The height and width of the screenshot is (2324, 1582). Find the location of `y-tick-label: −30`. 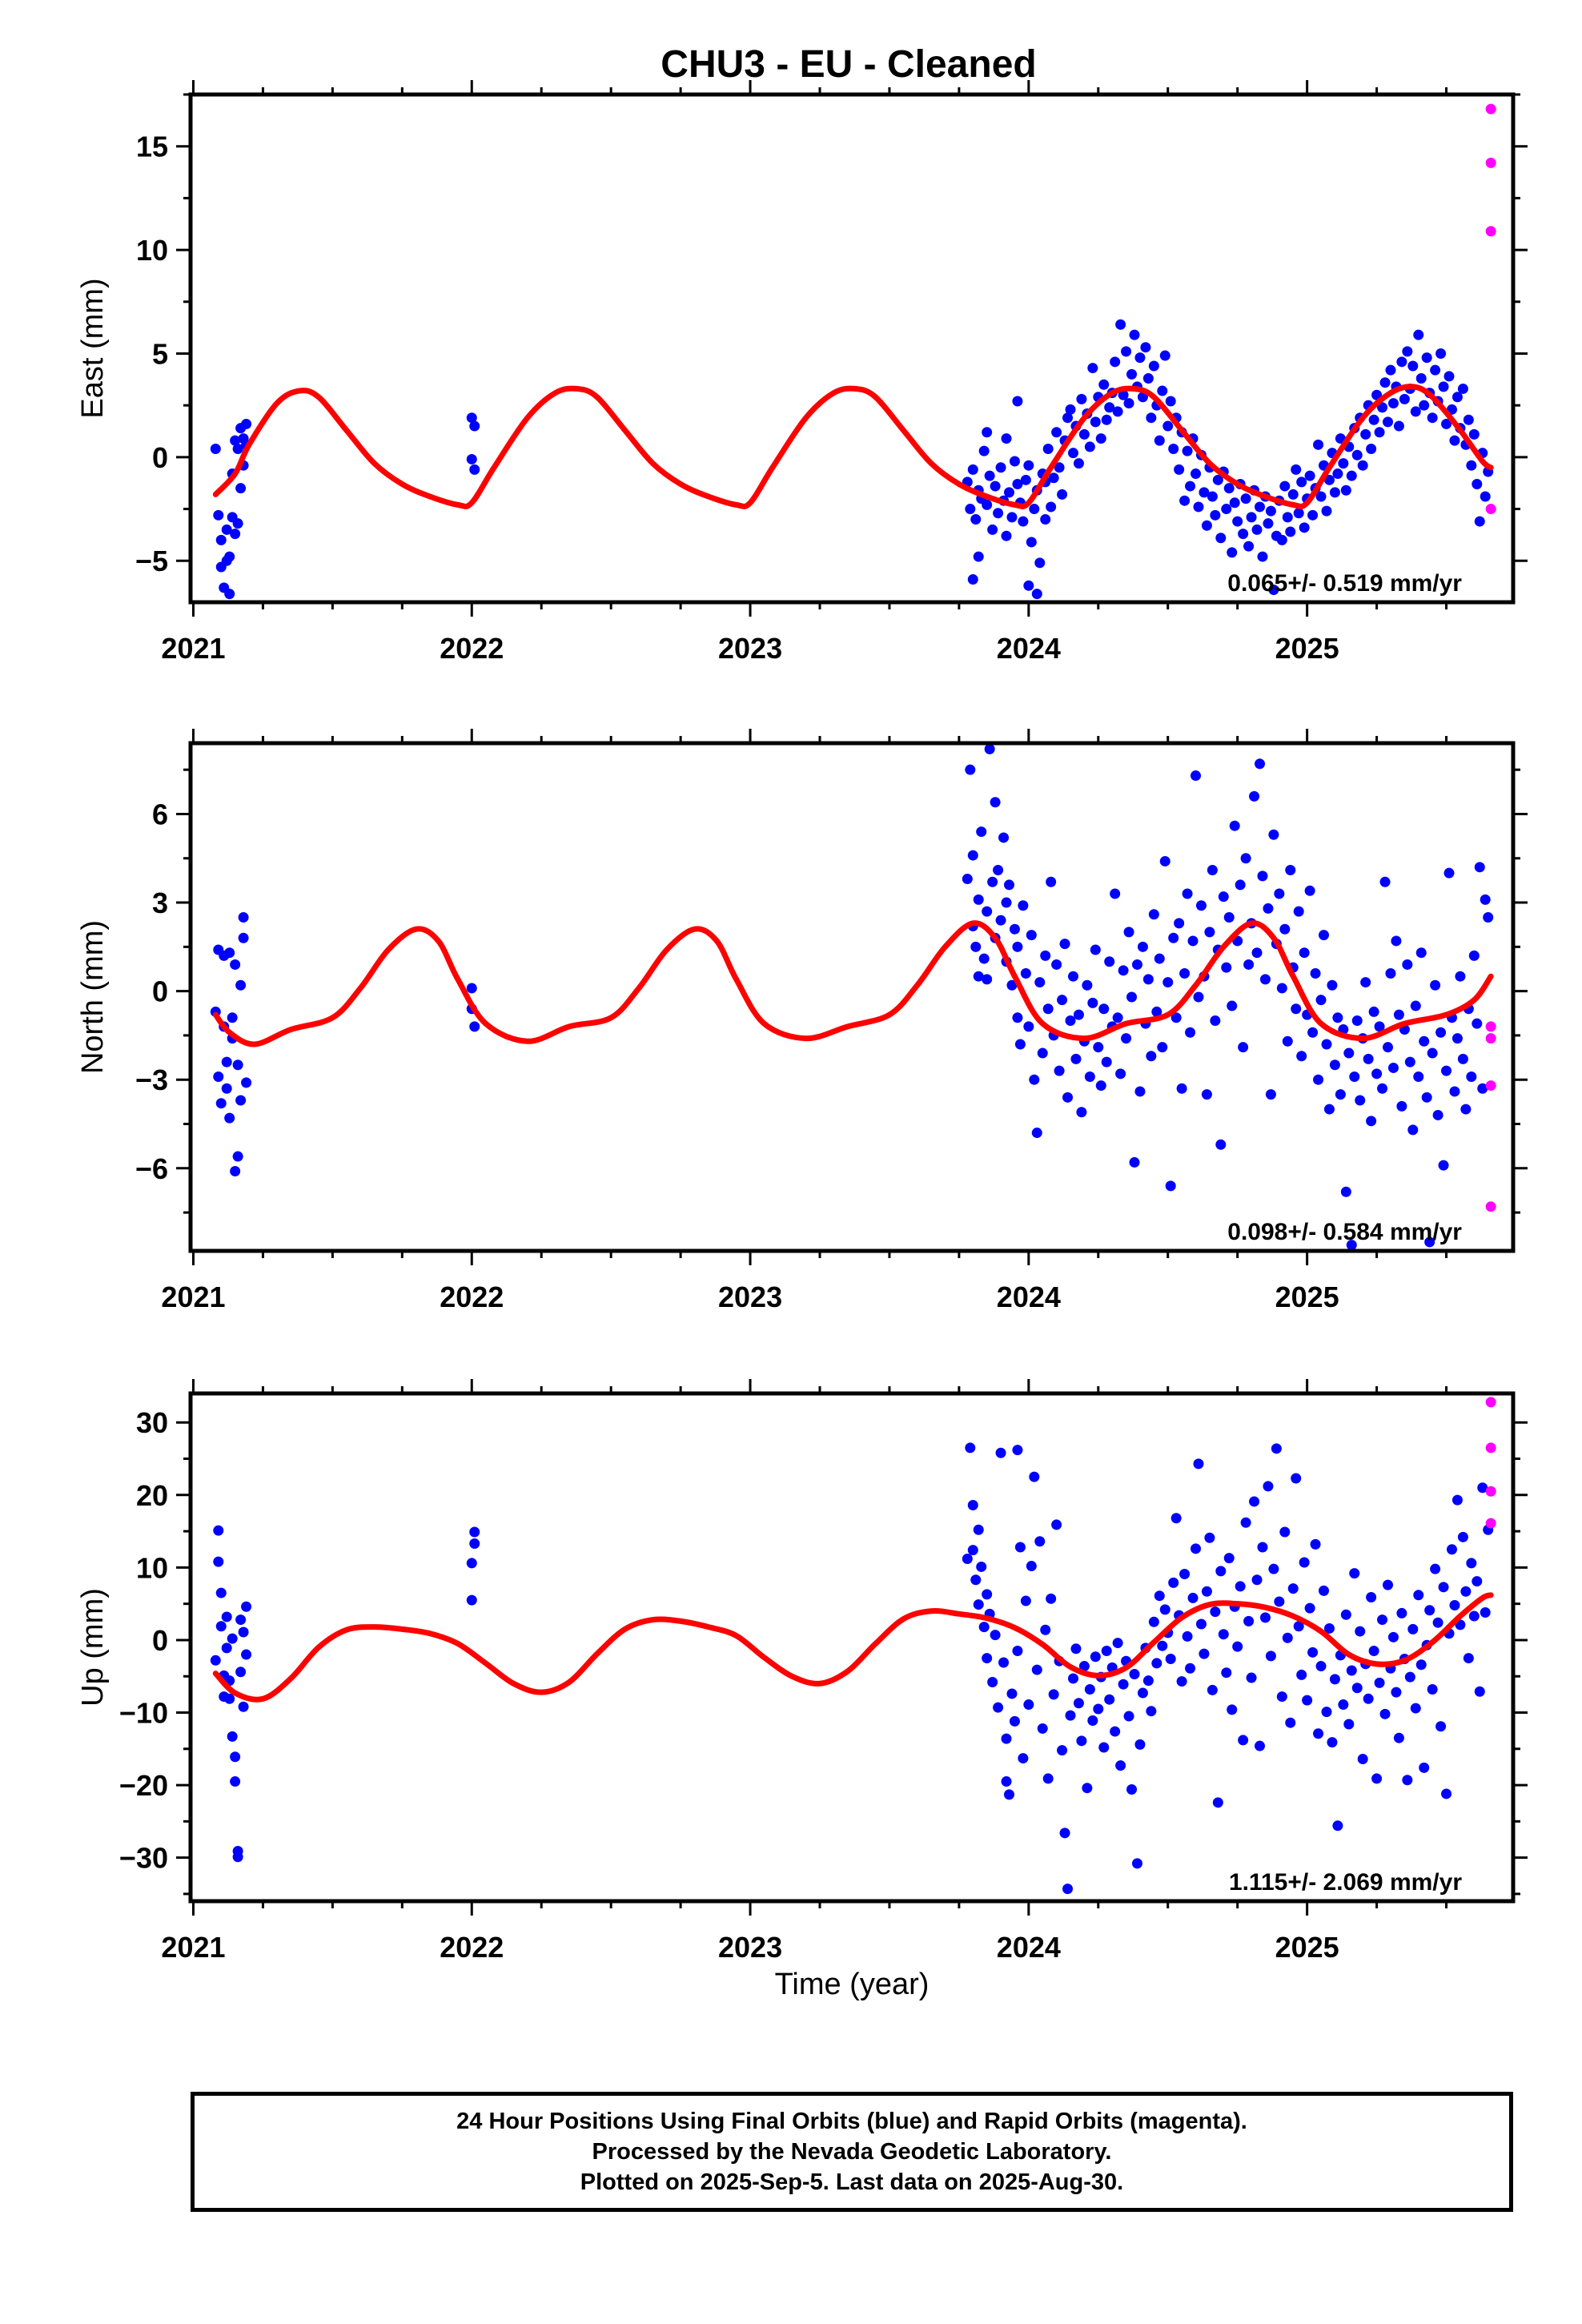

y-tick-label: −30 is located at coordinates (144, 1858).